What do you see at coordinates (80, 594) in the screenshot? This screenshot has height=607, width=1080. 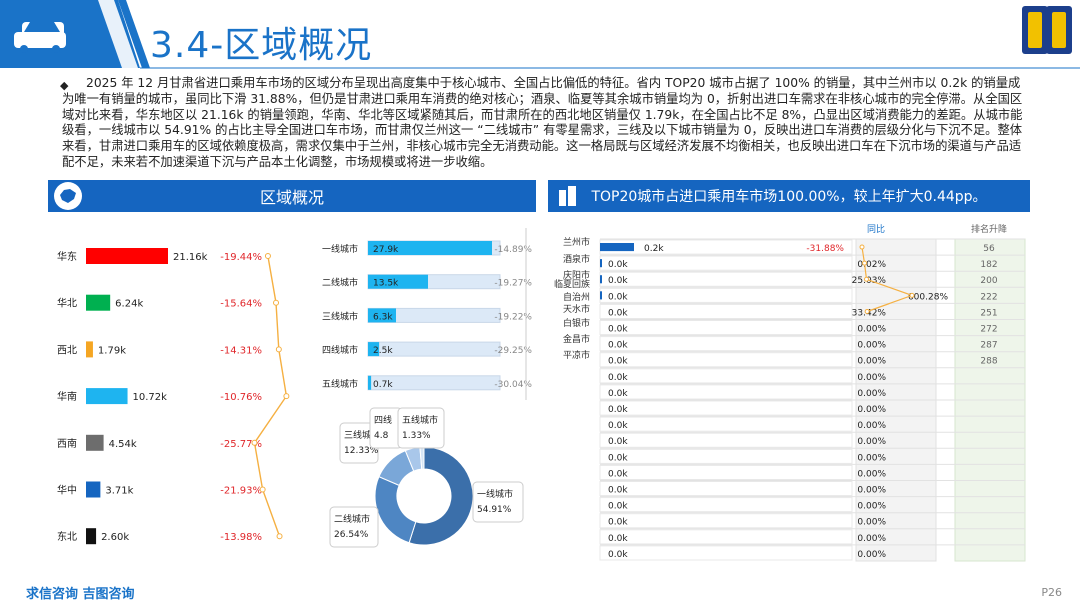 I see `footer-links: 求信咨询 吉图咨询` at bounding box center [80, 594].